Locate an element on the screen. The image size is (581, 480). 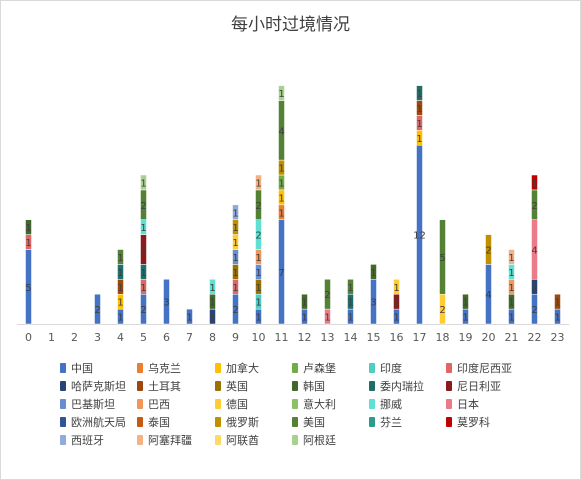
data-label-9-24: 1 is located at coordinates (235, 213).